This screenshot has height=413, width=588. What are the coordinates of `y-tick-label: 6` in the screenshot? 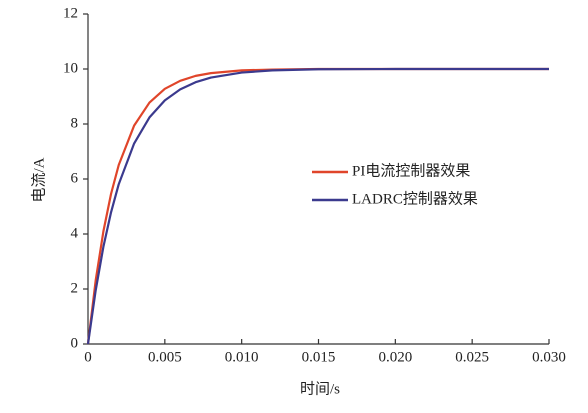 It's located at (75, 178).